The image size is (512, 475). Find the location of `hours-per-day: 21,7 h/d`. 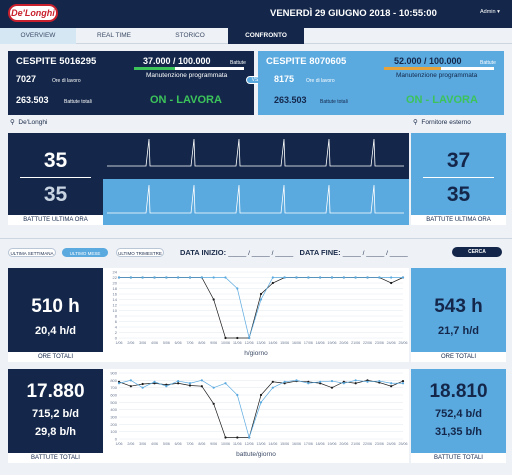

hours-per-day: 21,7 h/d is located at coordinates (458, 331).